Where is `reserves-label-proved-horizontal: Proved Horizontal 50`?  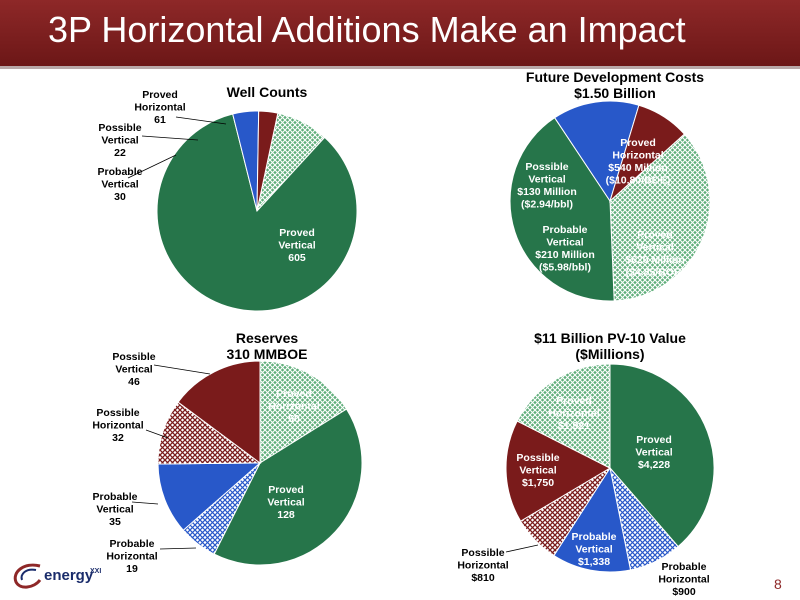 reserves-label-proved-horizontal: Proved Horizontal 50 is located at coordinates (293, 406).